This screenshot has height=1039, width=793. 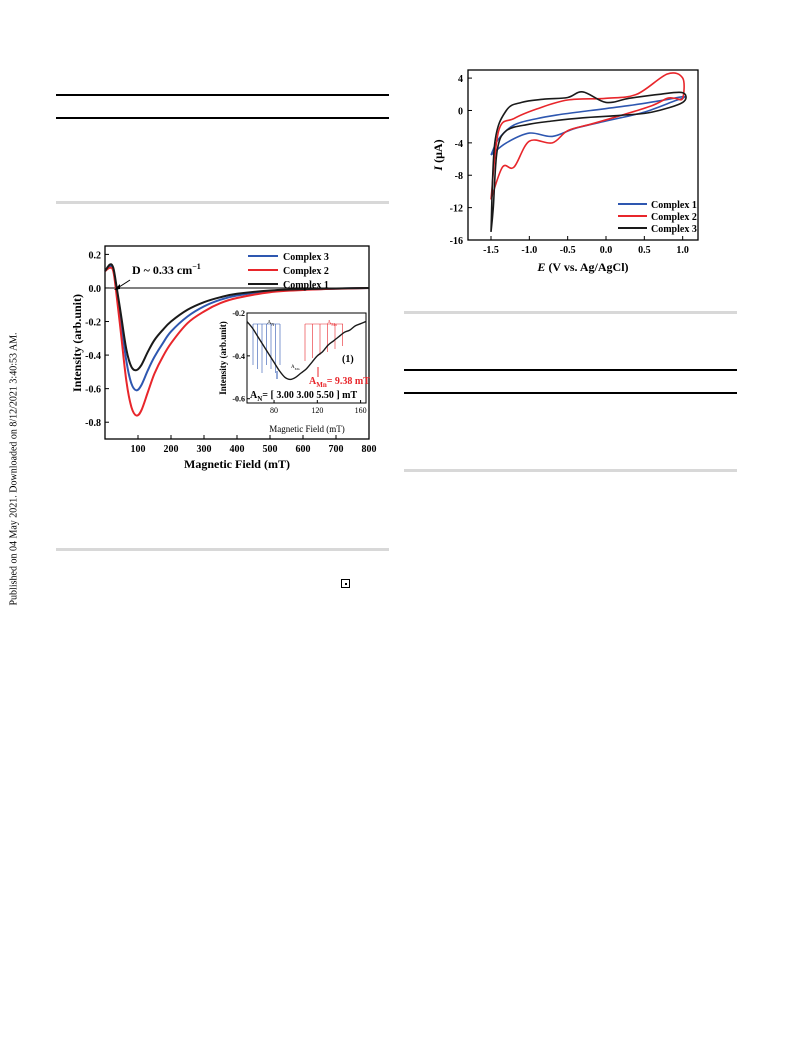 I want to click on inset-label: (1), so click(x=348, y=359).